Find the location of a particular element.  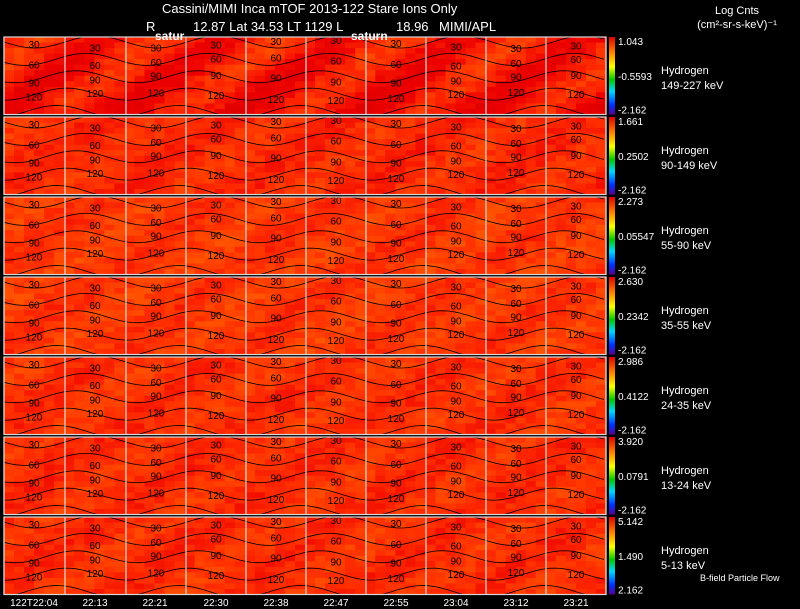

contour-label: 60 is located at coordinates (95, 386).